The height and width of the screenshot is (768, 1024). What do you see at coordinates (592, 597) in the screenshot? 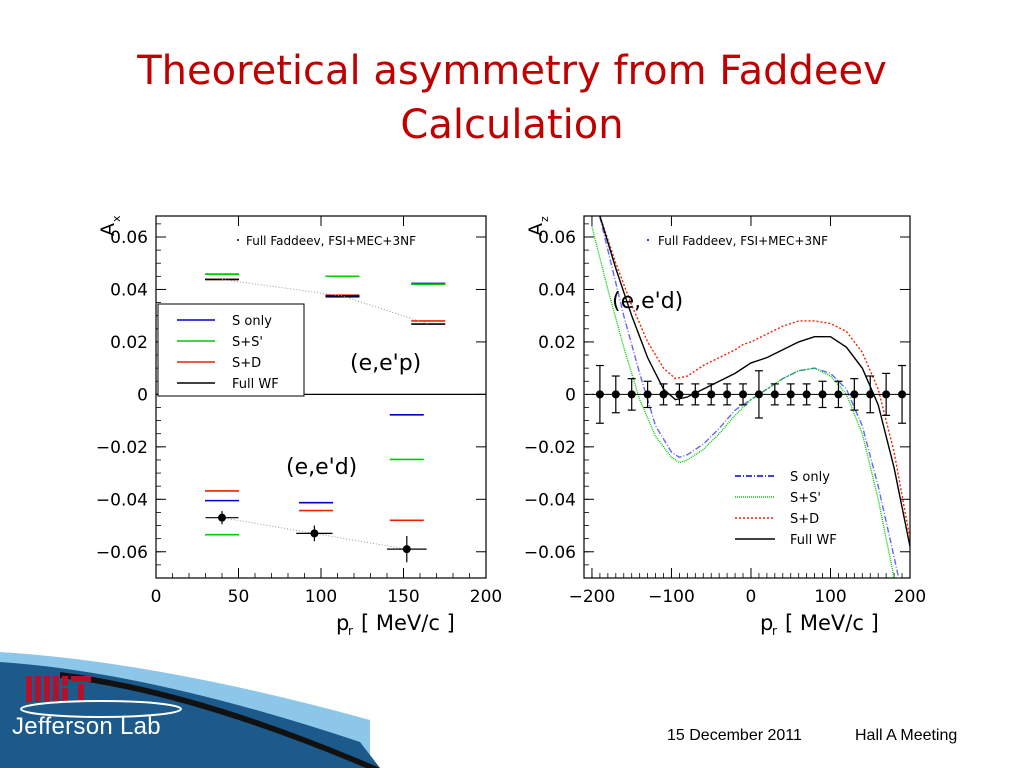
I see `x-tick-label: −200` at bounding box center [592, 597].